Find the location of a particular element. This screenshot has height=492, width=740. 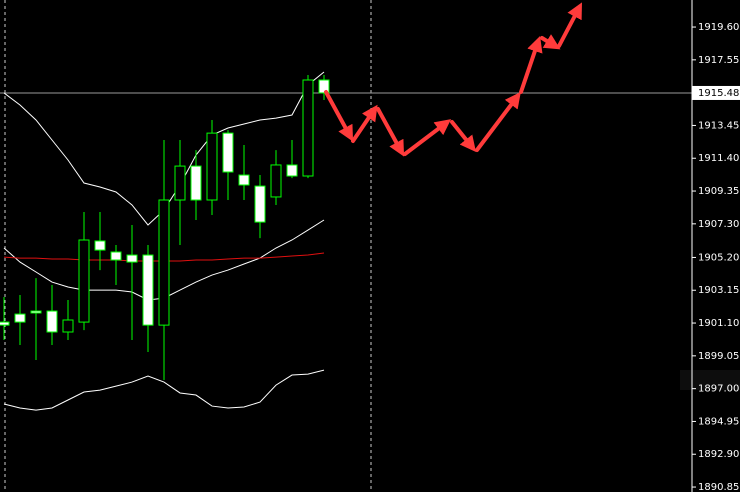

current-price-label: 1915.48 is located at coordinates (718, 93).